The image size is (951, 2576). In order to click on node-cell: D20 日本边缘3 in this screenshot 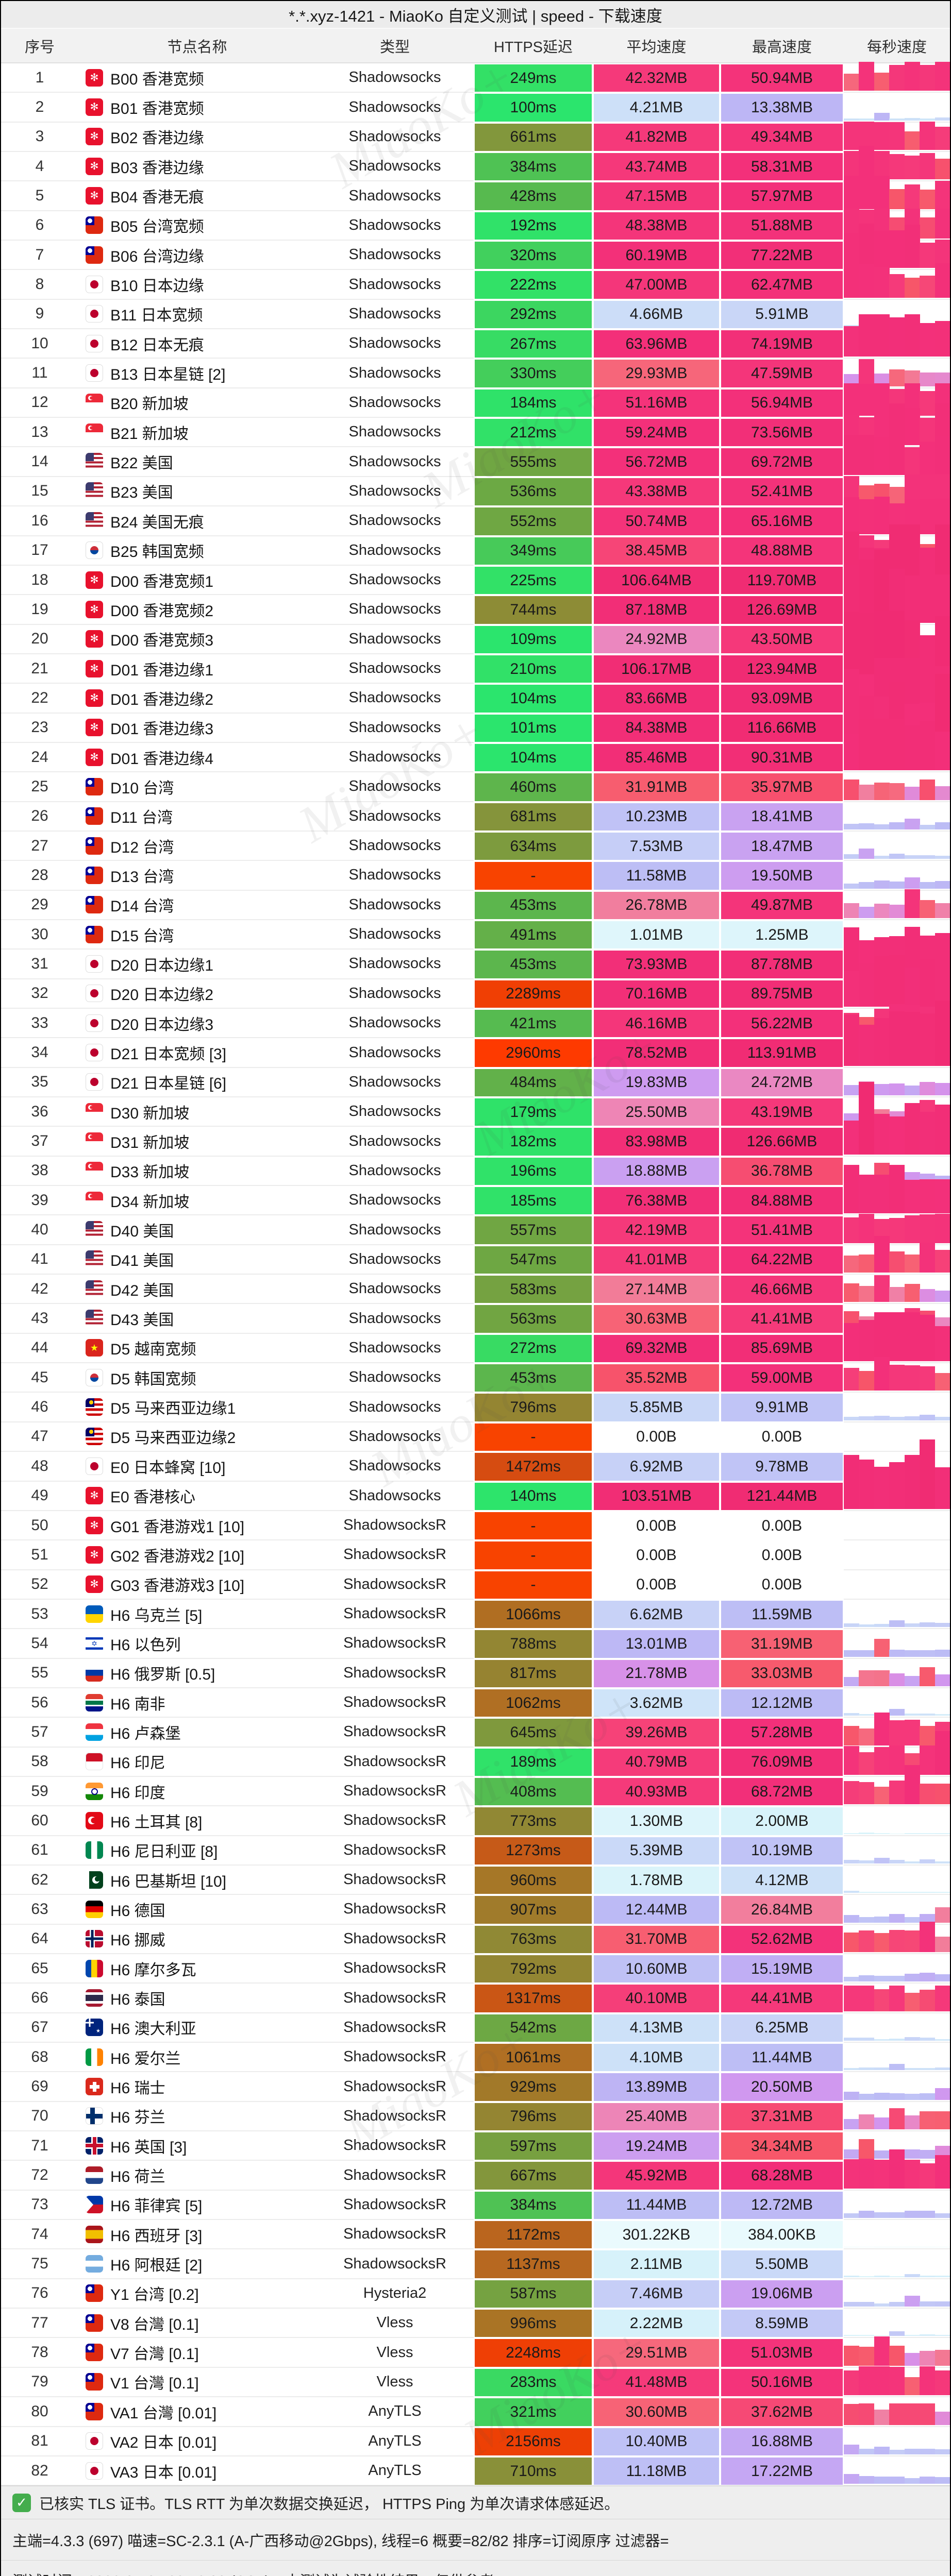, I will do `click(197, 1024)`.